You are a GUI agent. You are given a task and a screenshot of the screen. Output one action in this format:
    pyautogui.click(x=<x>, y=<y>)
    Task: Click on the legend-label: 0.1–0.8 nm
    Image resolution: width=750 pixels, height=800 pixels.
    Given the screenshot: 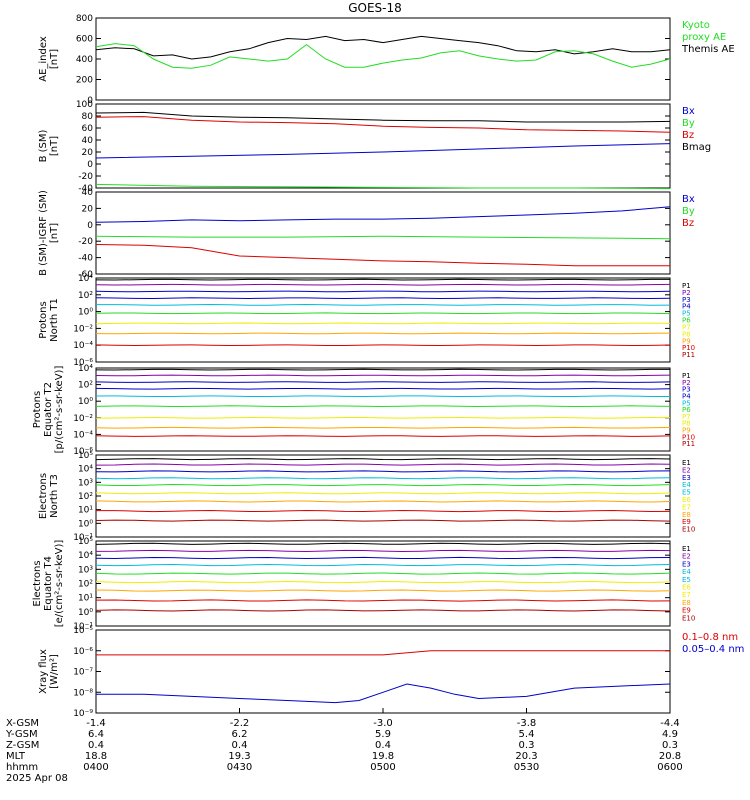 What is the action you would take?
    pyautogui.click(x=710, y=637)
    